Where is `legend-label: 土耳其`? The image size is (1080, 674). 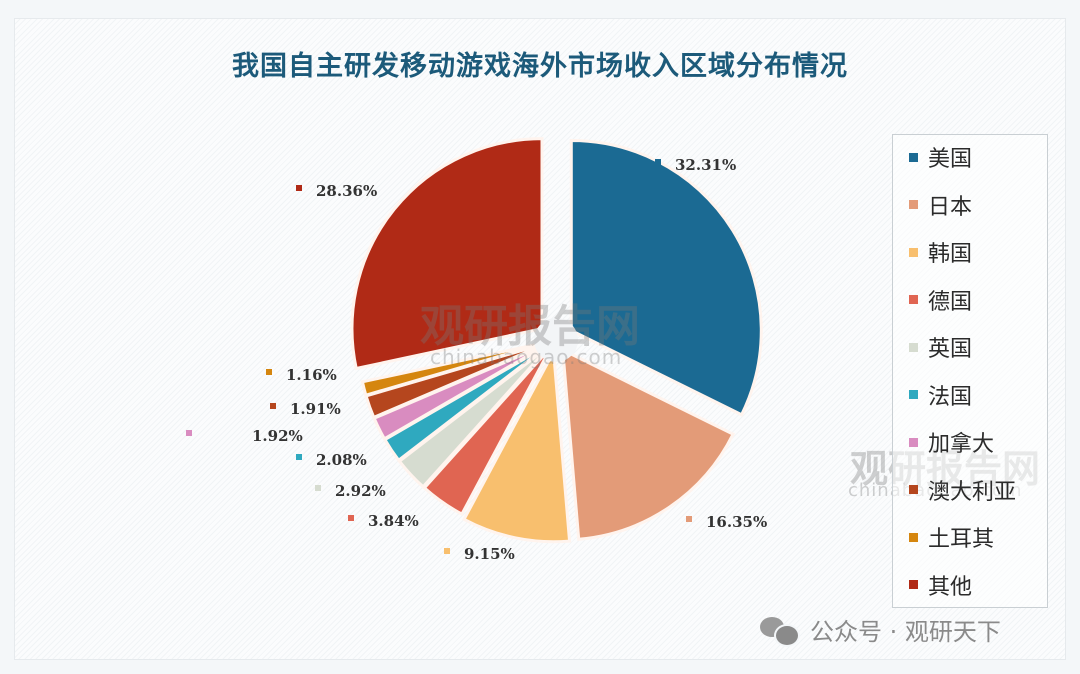 legend-label: 土耳其 is located at coordinates (961, 539).